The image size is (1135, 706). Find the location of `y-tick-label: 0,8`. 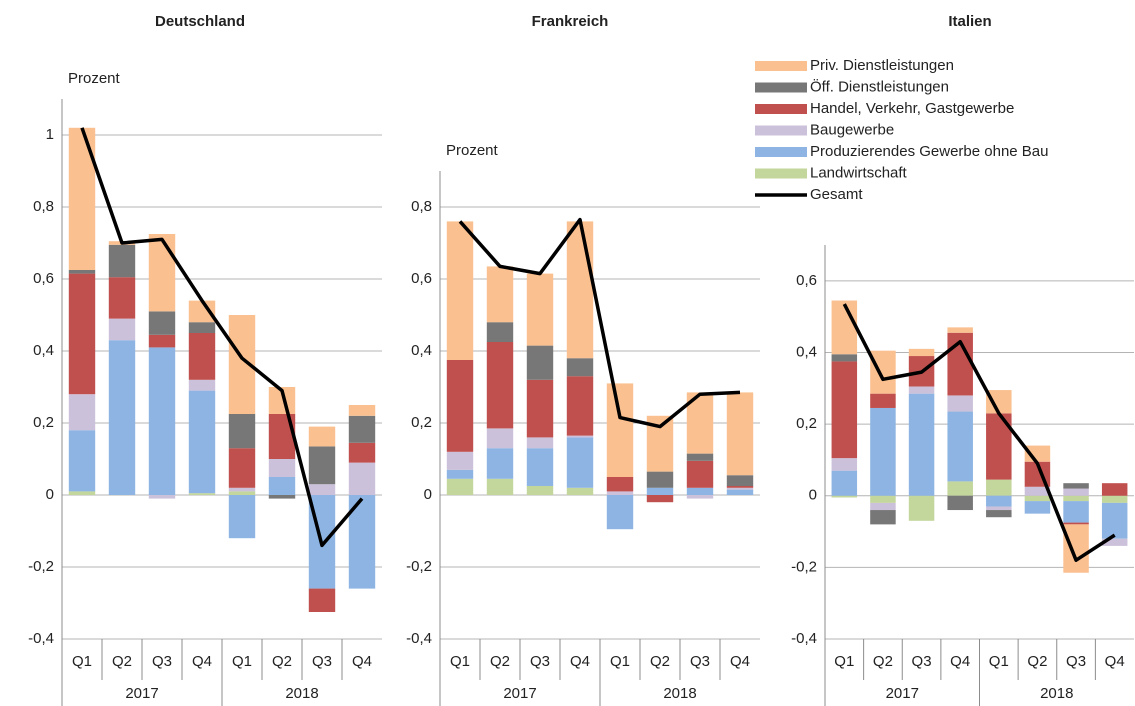

y-tick-label: 0,8 is located at coordinates (43, 206).